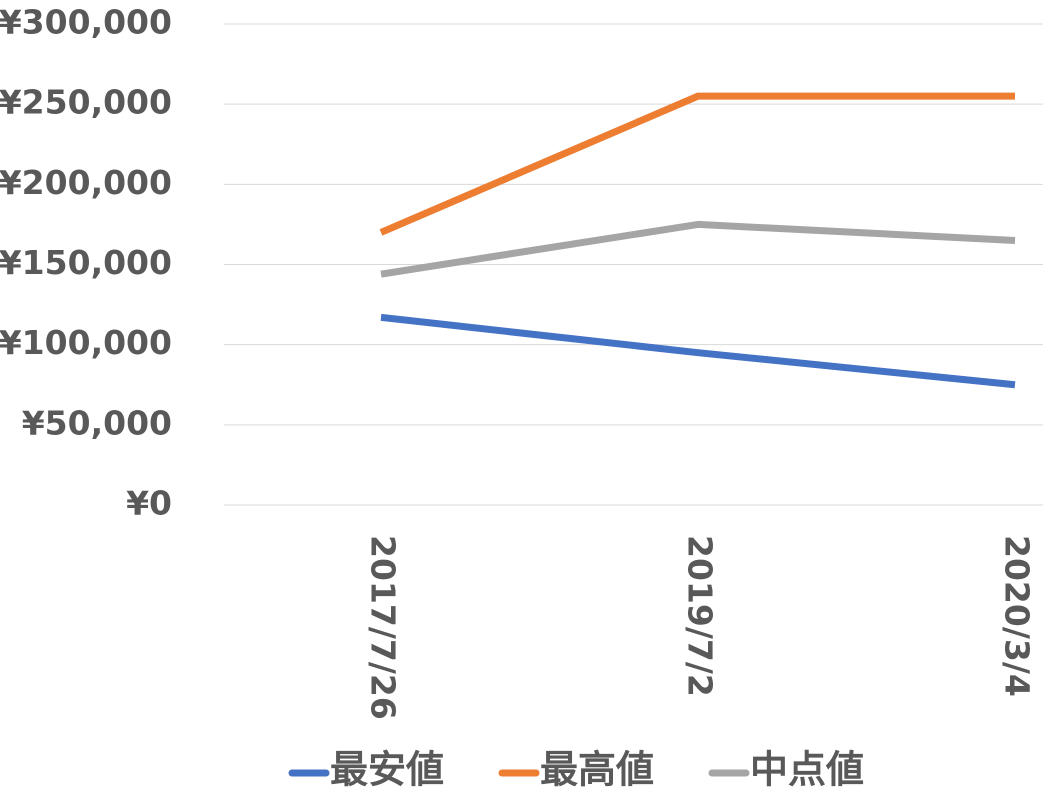 This screenshot has width=1043, height=801. What do you see at coordinates (149, 503) in the screenshot?
I see `y-tick-label: ¥0` at bounding box center [149, 503].